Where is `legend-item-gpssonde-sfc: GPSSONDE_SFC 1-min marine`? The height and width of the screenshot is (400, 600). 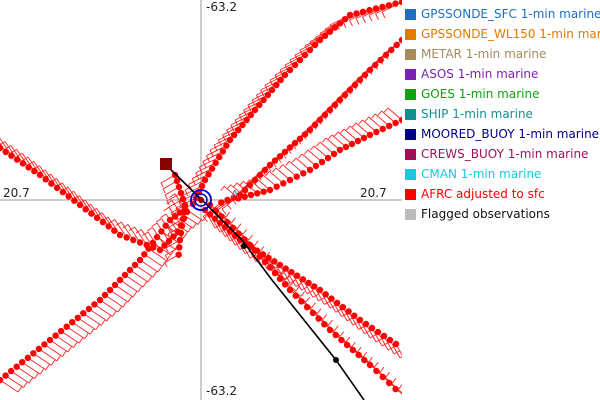 legend-item-gpssonde-sfc: GPSSONDE_SFC 1-min marine is located at coordinates (502, 14).